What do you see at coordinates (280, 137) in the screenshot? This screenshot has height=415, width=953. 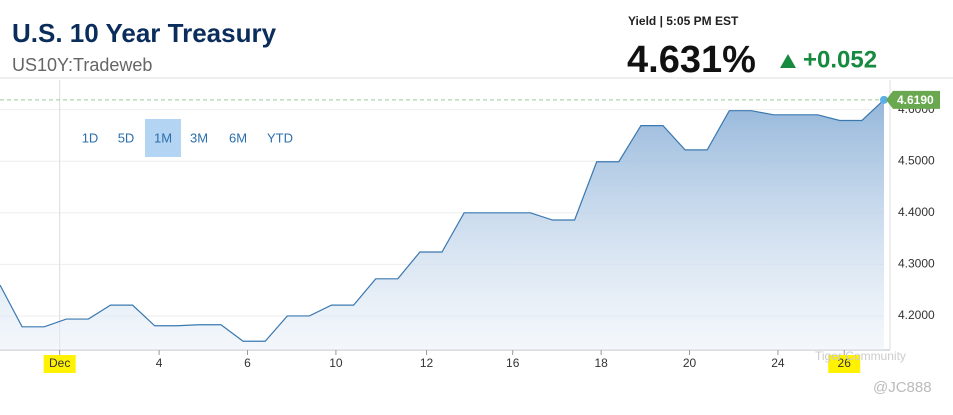 I see `range-button: YTD` at bounding box center [280, 137].